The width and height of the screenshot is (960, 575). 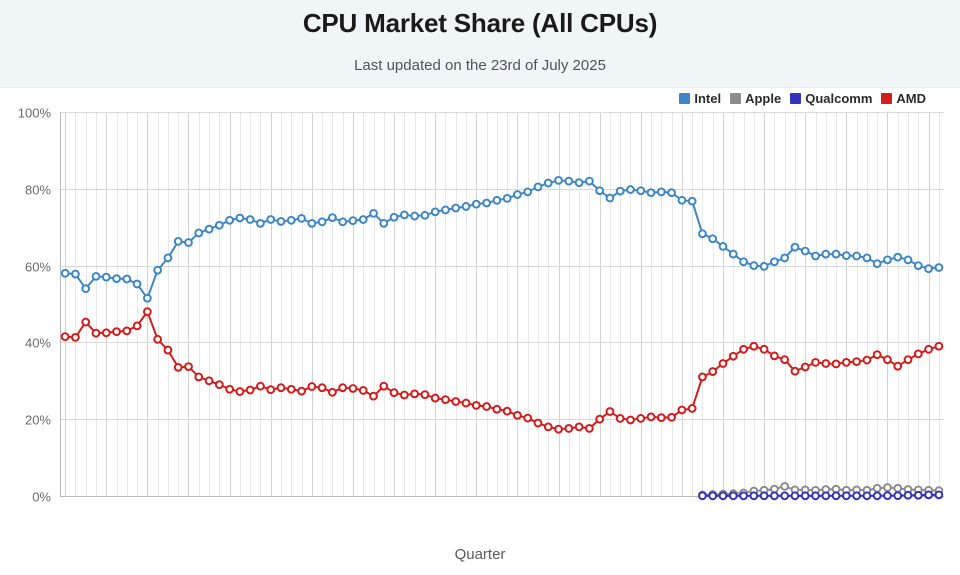 I want to click on legend-item-apple: Apple, so click(x=755, y=98).